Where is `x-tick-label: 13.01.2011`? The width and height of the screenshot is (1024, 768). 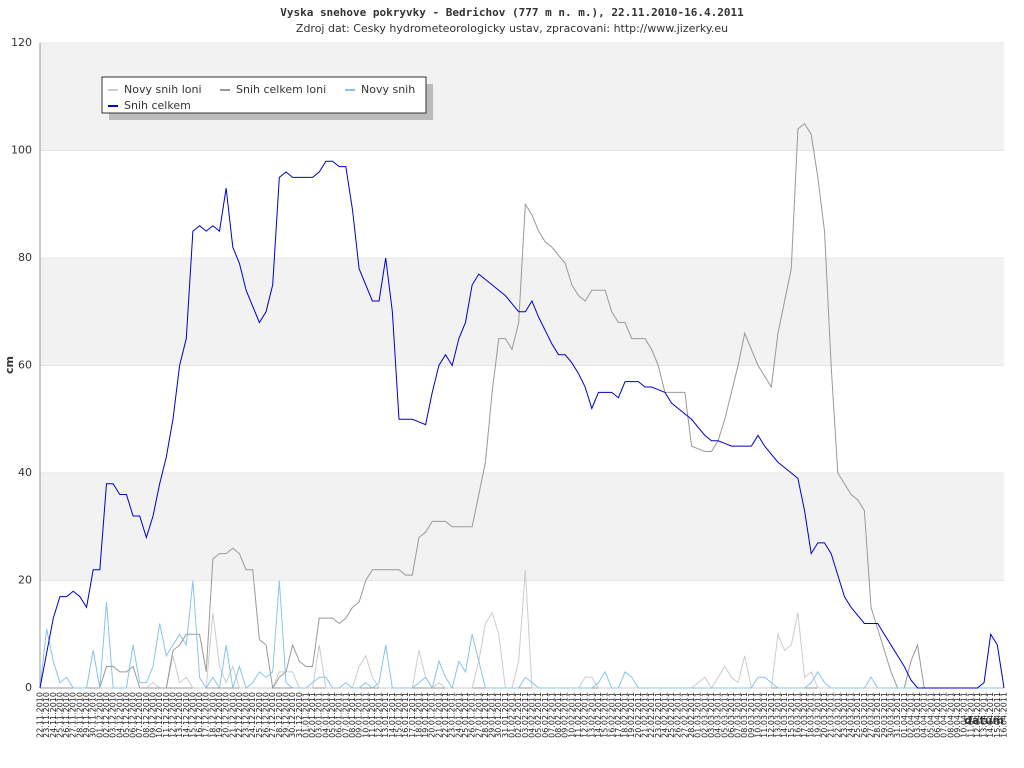 x-tick-label: 13.01.2011 is located at coordinates (385, 715).